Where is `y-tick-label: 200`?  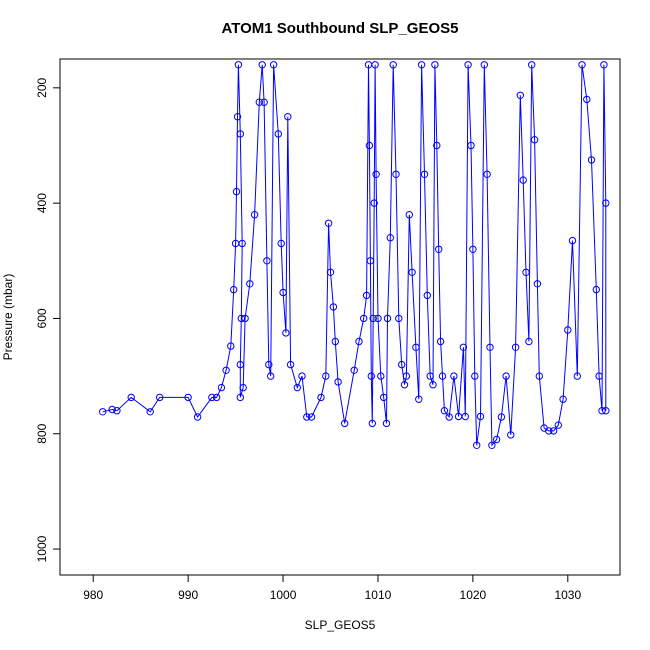
y-tick-label: 200 is located at coordinates (42, 87).